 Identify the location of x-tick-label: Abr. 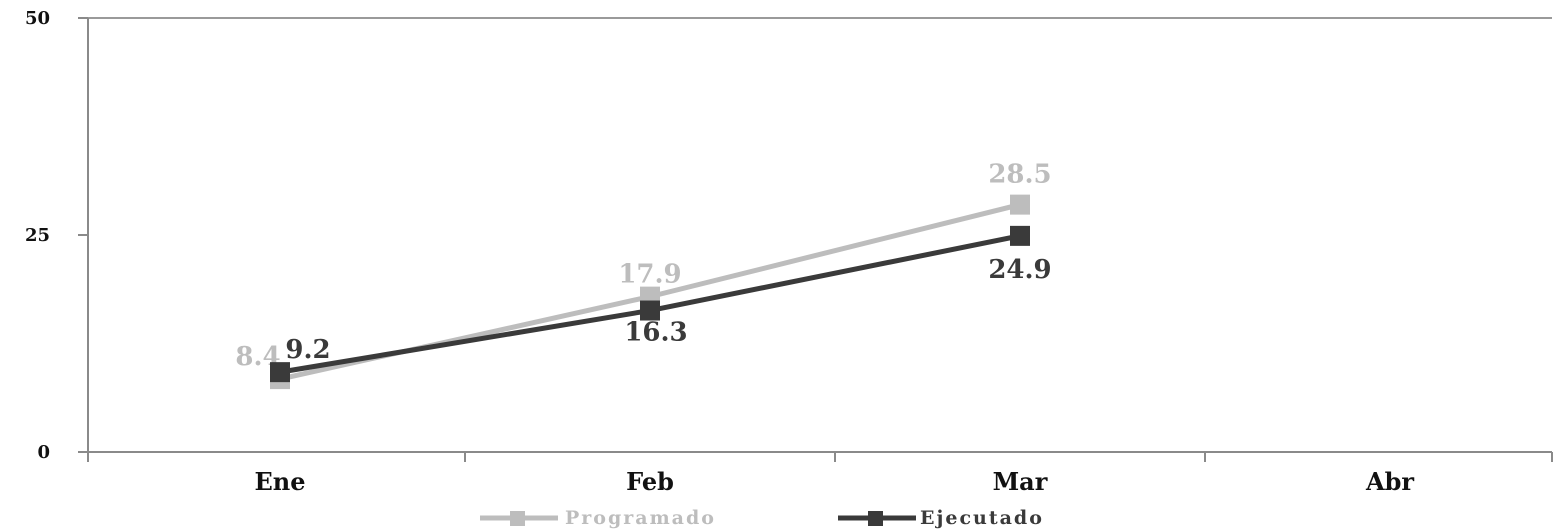
(1389, 481).